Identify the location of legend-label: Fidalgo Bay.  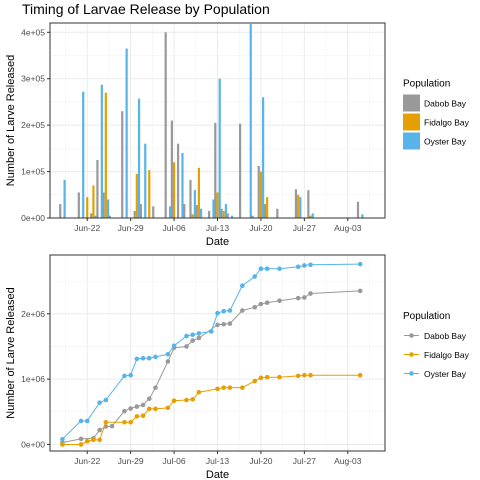
(447, 355).